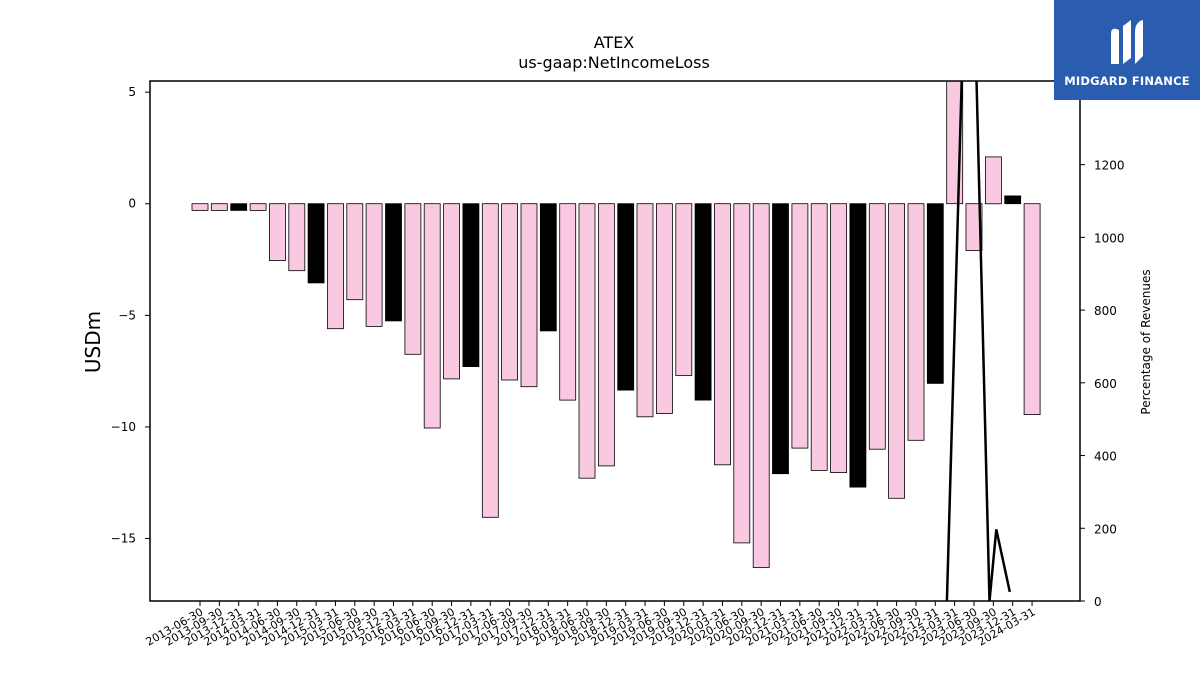 This screenshot has height=675, width=1200. I want to click on y2-tick-label: 1000, so click(1109, 238).